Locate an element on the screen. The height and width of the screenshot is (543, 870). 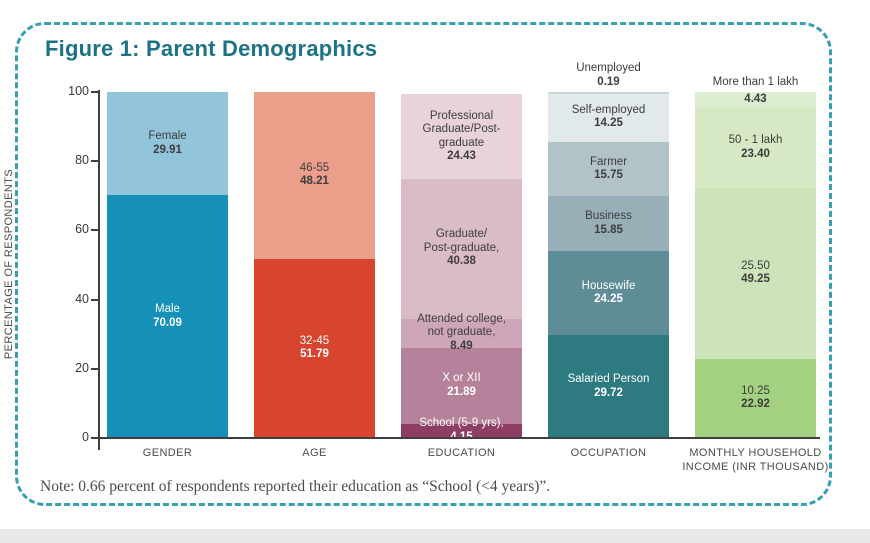
y-tick-label: 100 is located at coordinates (78, 91).